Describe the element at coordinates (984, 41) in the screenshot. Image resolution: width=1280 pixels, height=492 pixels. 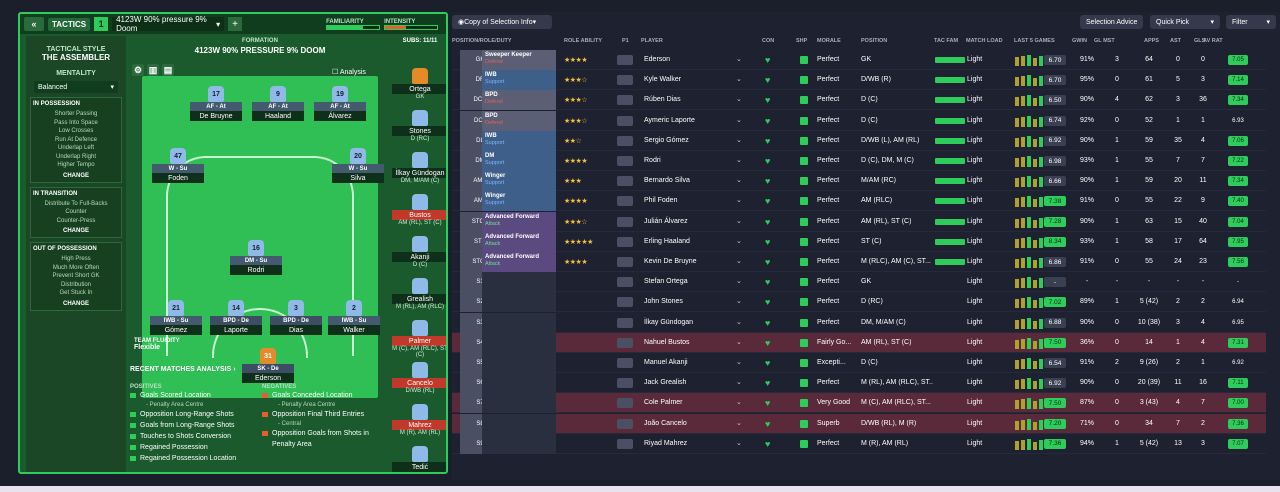
I see `column-header: MATCH LOAD` at that location.